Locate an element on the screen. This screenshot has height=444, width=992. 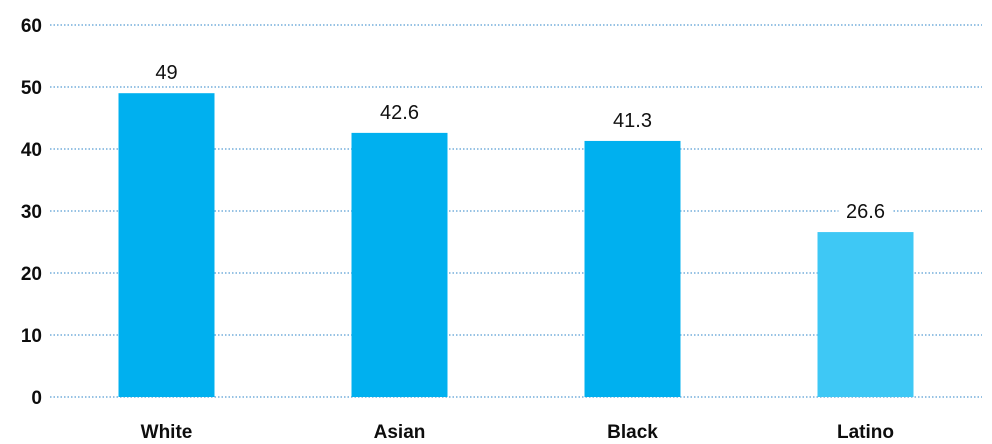
x-tick-label-white: White is located at coordinates (167, 432).